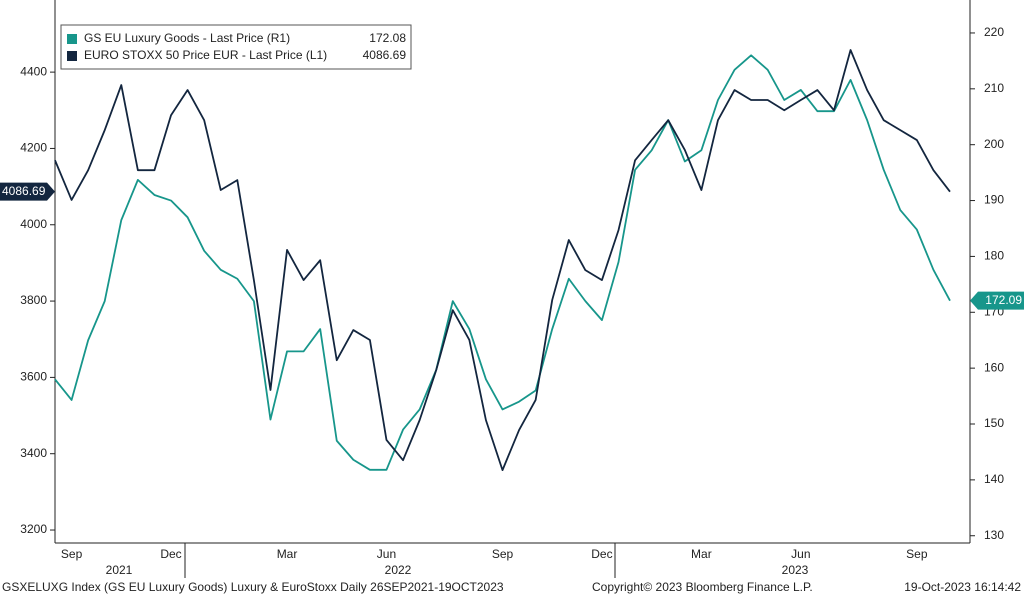  I want to click on y2-tick-label: 190, so click(994, 200).